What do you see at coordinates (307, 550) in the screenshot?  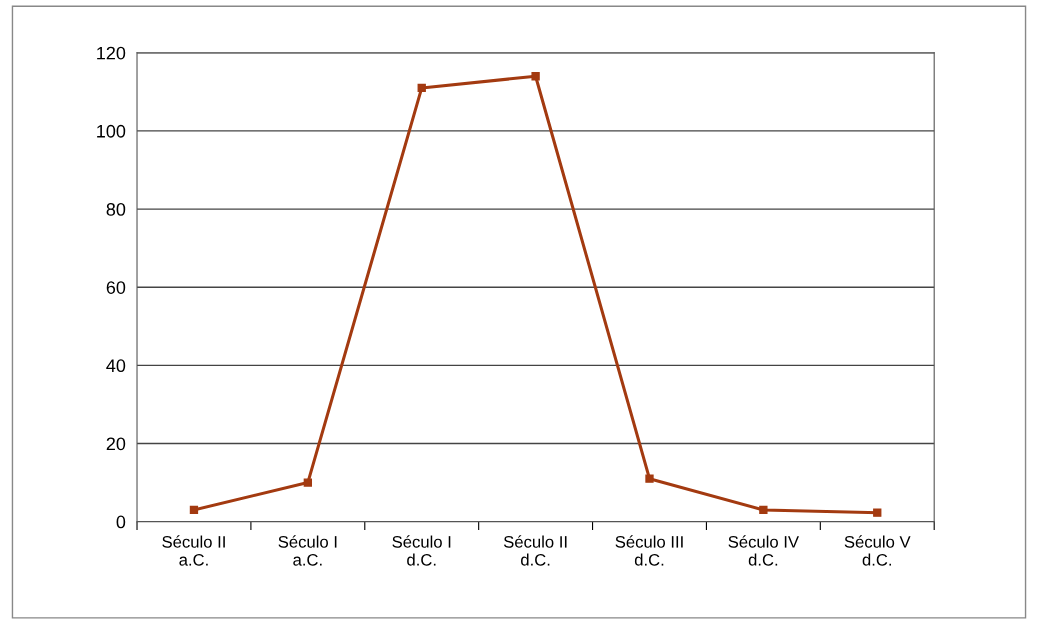 I see `x-tick-label: Século I a.C.` at bounding box center [307, 550].